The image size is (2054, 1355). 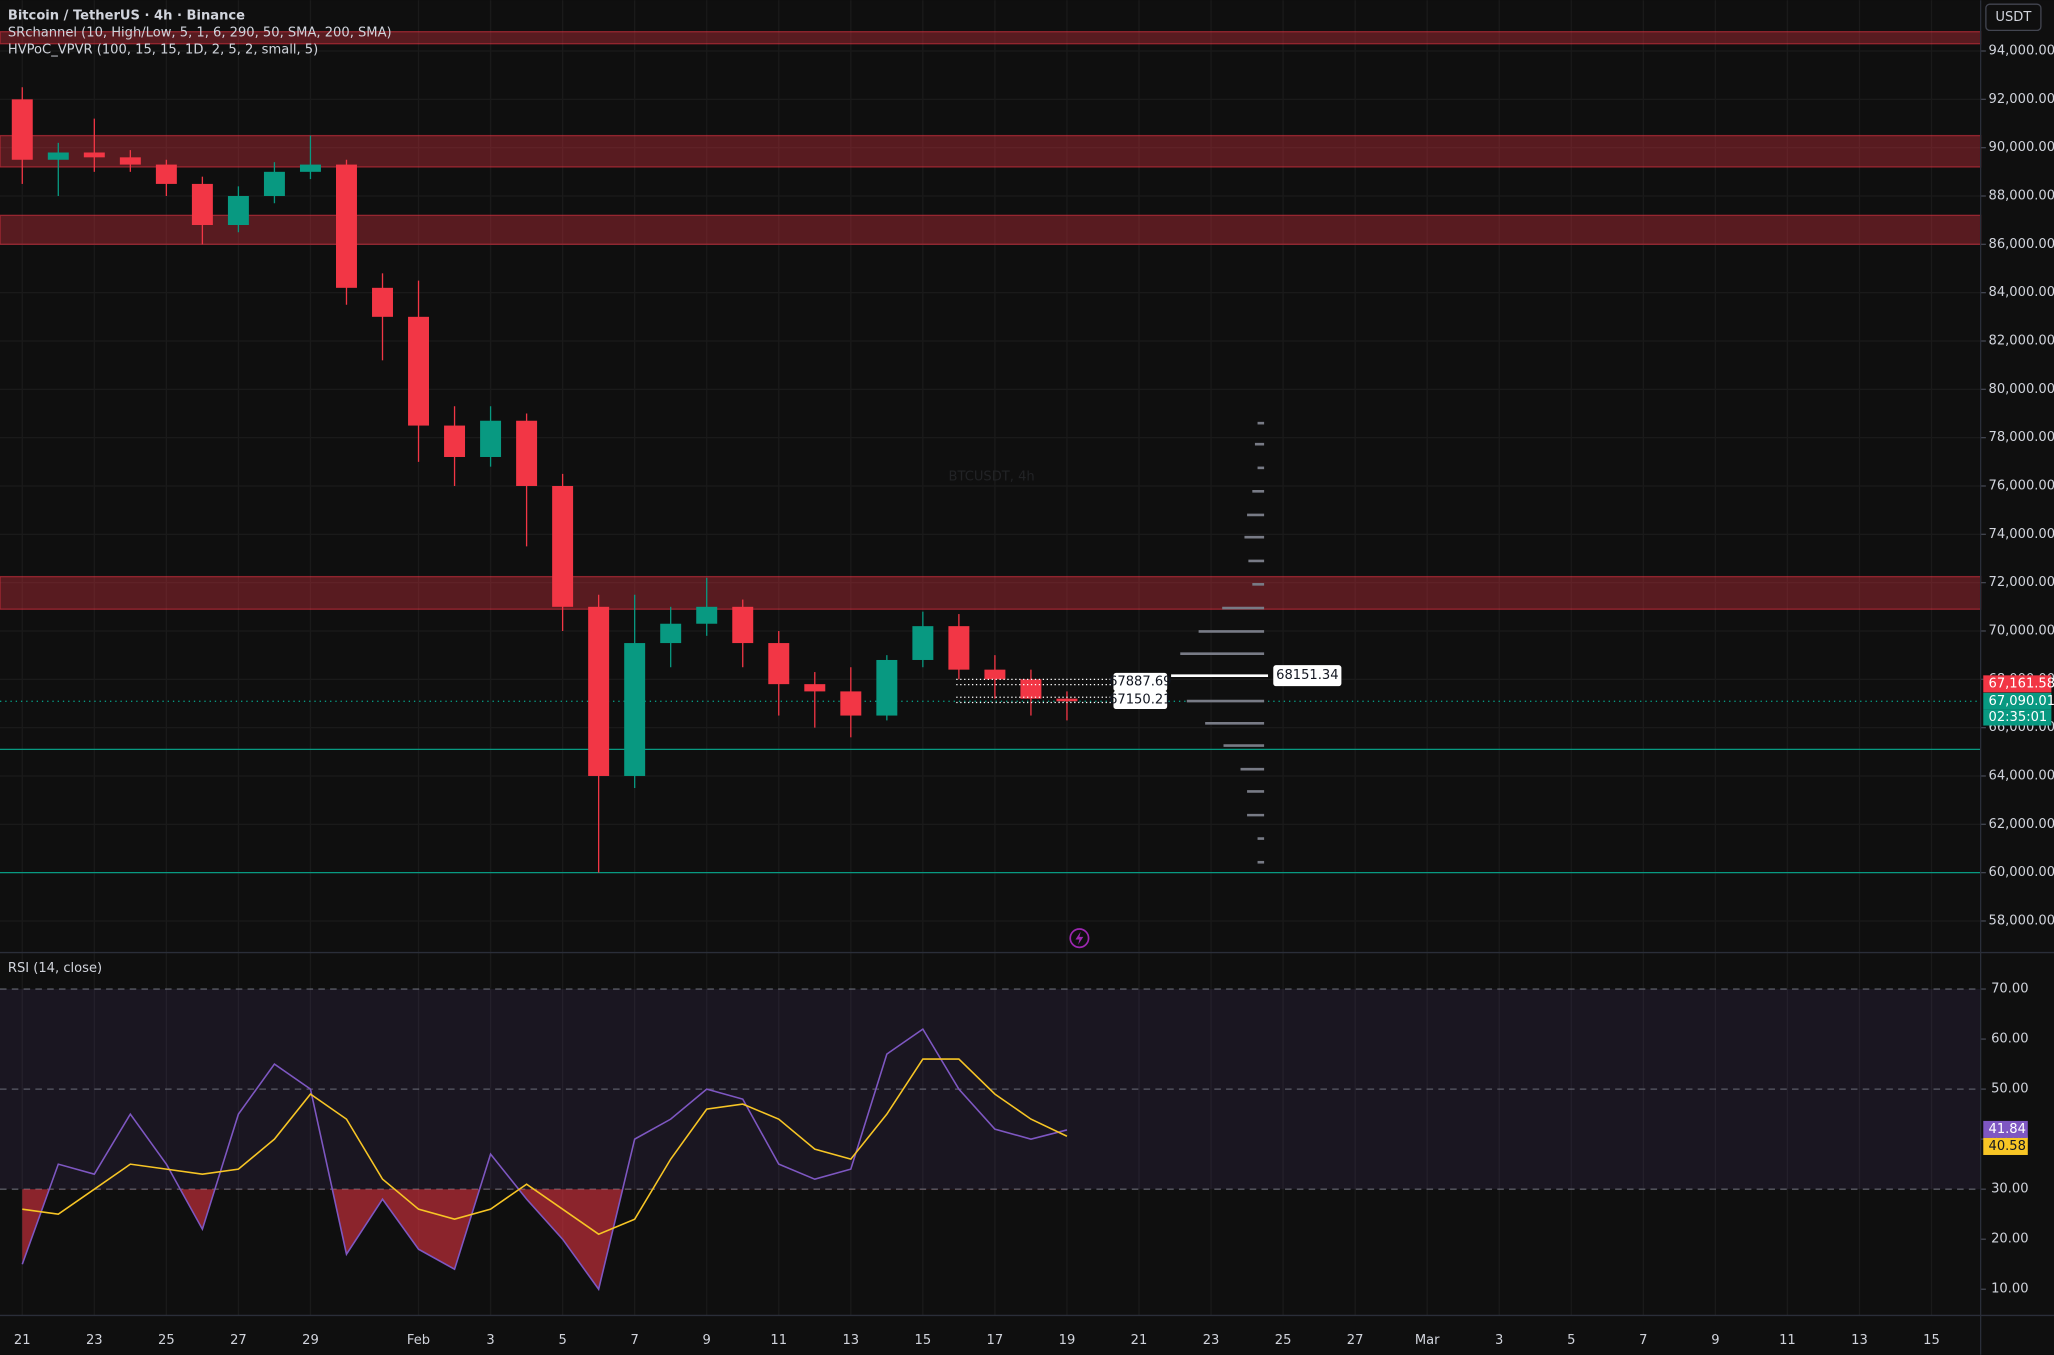 What do you see at coordinates (2021, 292) in the screenshot?
I see `y-tick-label: 84,000.00` at bounding box center [2021, 292].